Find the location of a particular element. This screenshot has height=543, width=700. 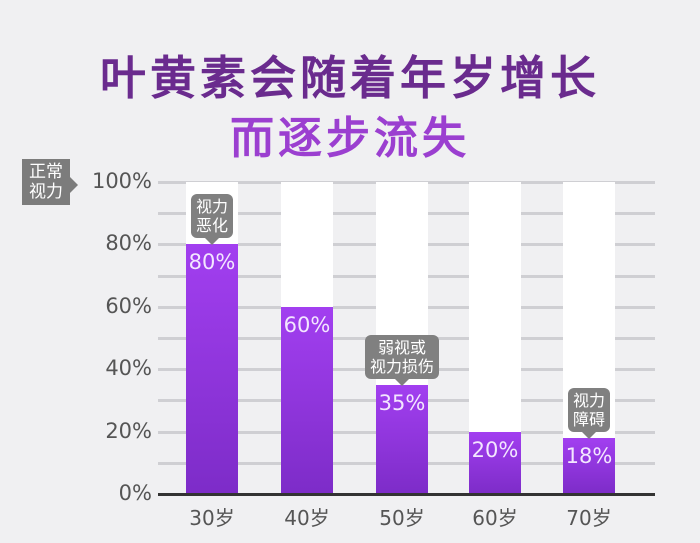

y-tick-label: 60% is located at coordinates (128, 305).